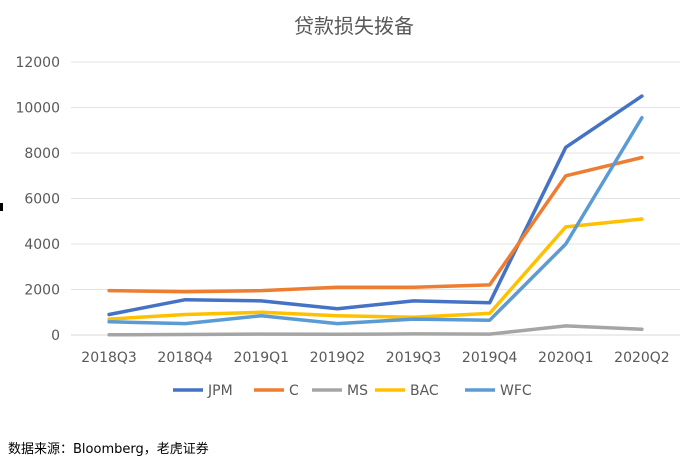  I want to click on y-tick-label: 8000, so click(42, 154).